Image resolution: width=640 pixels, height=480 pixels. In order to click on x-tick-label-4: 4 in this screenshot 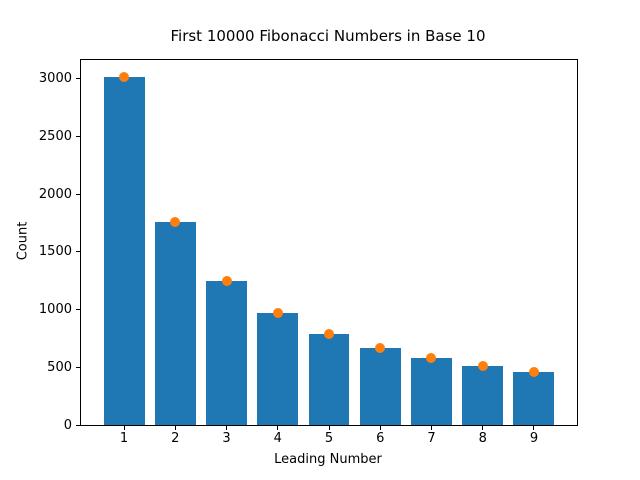, I will do `click(277, 438)`.